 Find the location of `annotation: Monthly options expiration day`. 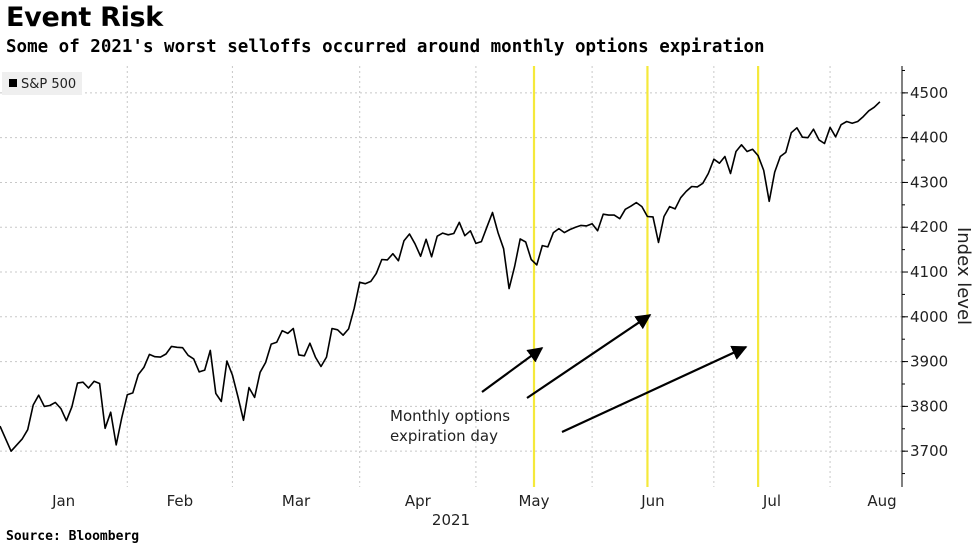

annotation: Monthly options expiration day is located at coordinates (569, 379).